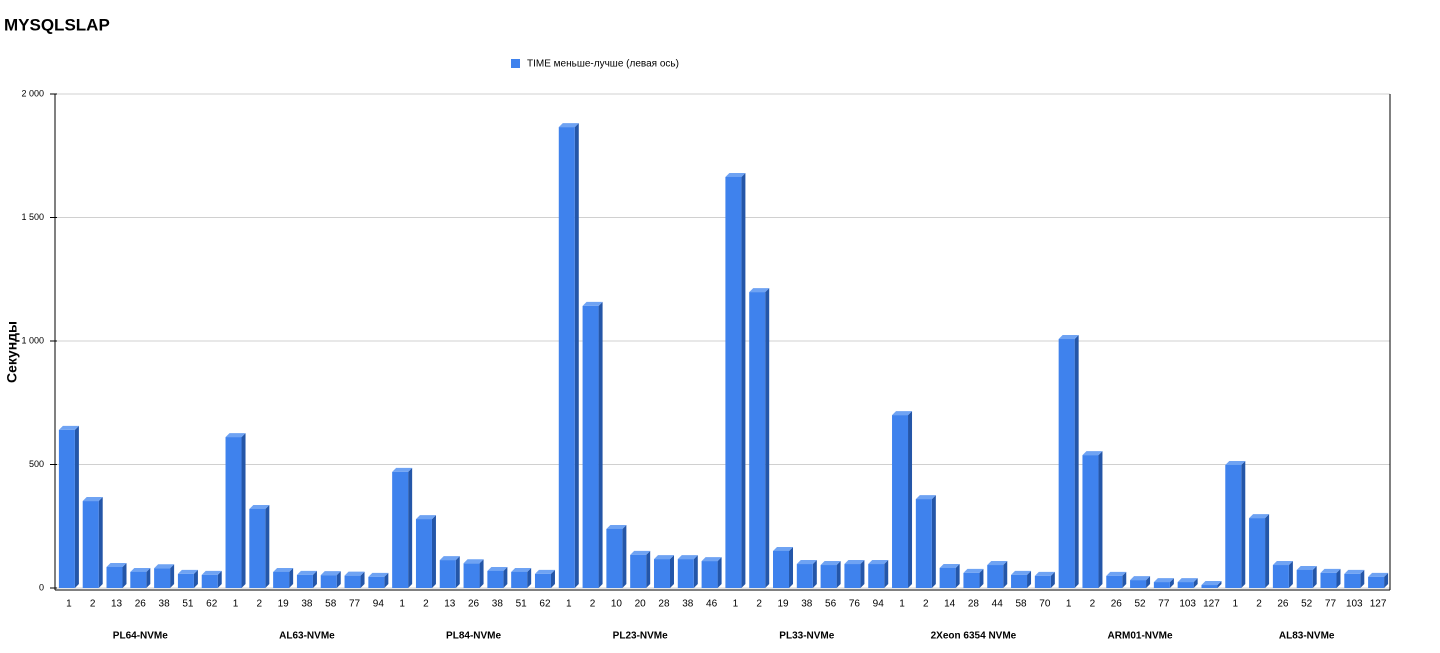 The height and width of the screenshot is (653, 1440). Describe the element at coordinates (783, 604) in the screenshot. I see `x-tick-label: 19` at that location.